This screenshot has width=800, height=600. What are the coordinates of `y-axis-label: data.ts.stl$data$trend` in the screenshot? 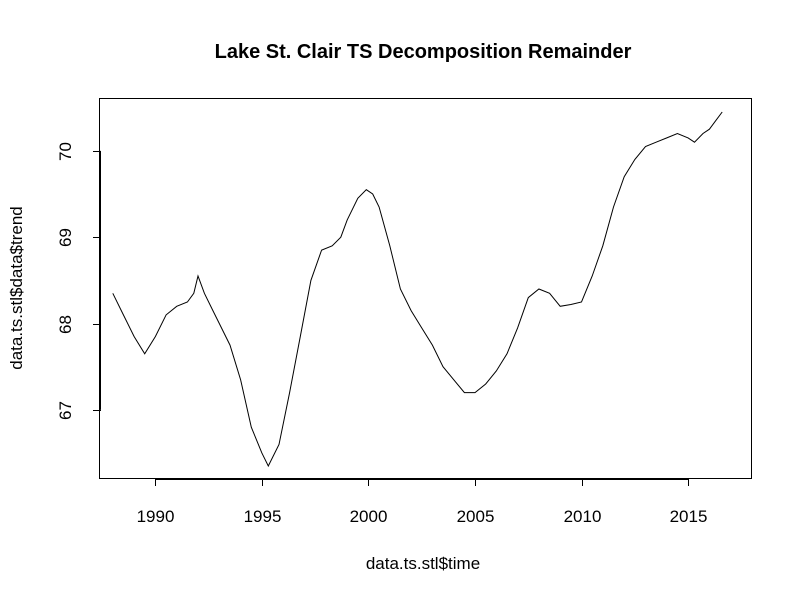 It's located at (16, 288).